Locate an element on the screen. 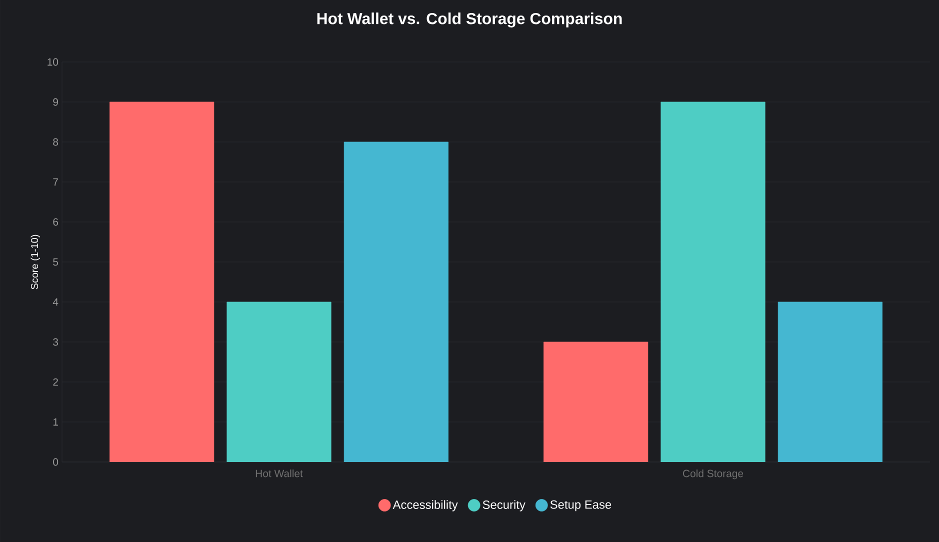 This screenshot has height=542, width=939. chart-title: Hot Wallet vs. Cold Storage Comparison is located at coordinates (469, 20).